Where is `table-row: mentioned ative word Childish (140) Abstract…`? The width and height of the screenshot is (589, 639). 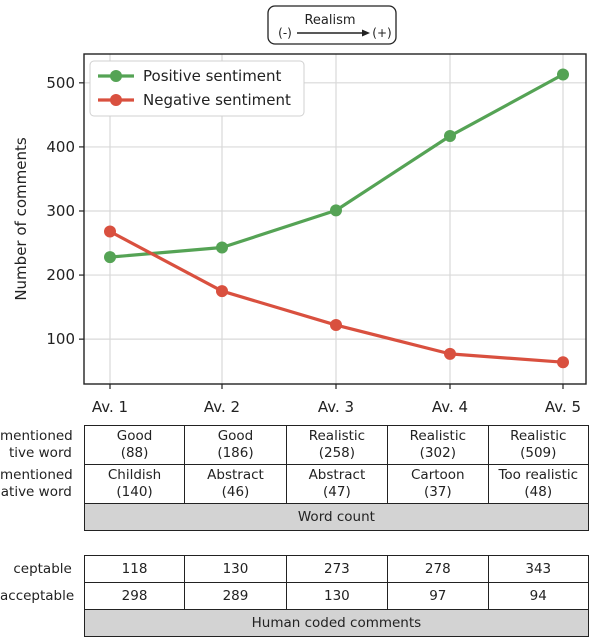
table-row: mentioned ative word Childish (140) Abstract… is located at coordinates (294, 484).